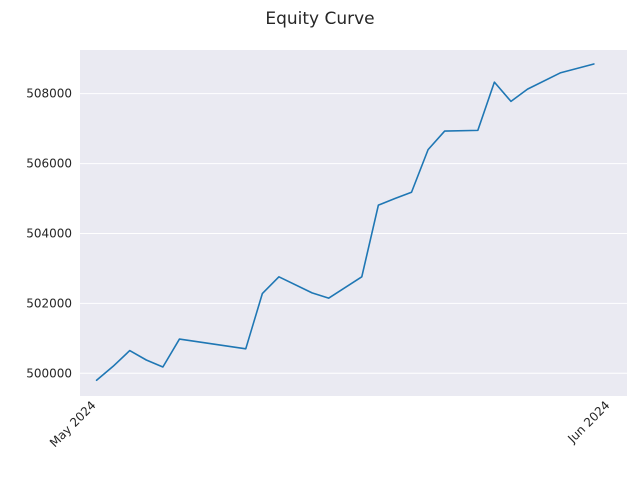  Describe the element at coordinates (319, 19) in the screenshot. I see `chart-title: Equity Curve` at that location.